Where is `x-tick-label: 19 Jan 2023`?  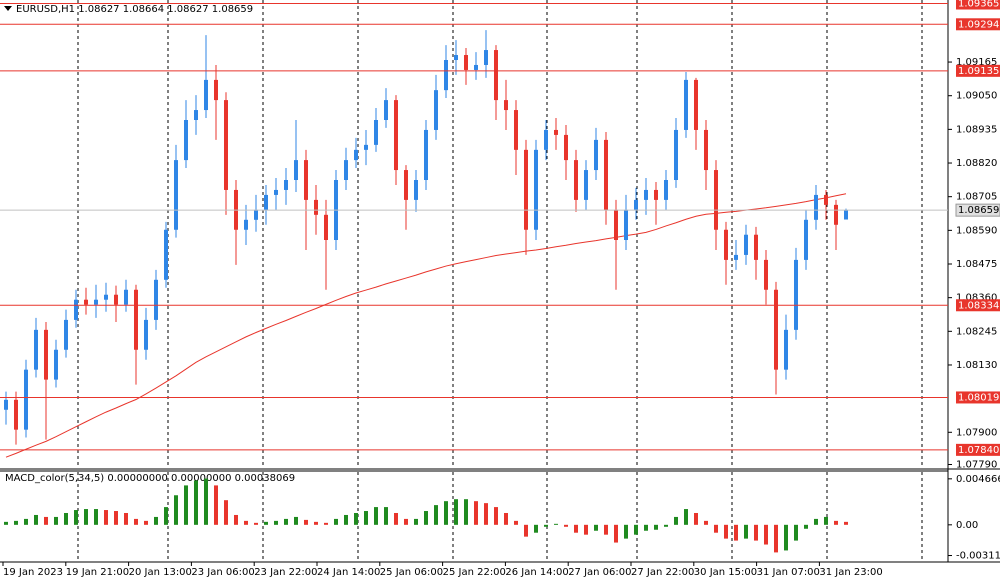
x-tick-label: 19 Jan 2023 is located at coordinates (33, 572).